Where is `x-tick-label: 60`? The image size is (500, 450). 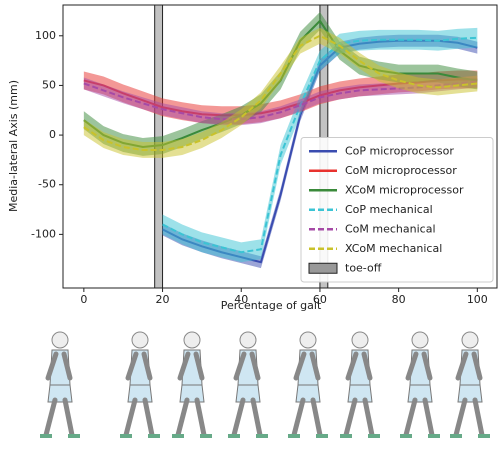 x-tick-label: 60 is located at coordinates (320, 299).